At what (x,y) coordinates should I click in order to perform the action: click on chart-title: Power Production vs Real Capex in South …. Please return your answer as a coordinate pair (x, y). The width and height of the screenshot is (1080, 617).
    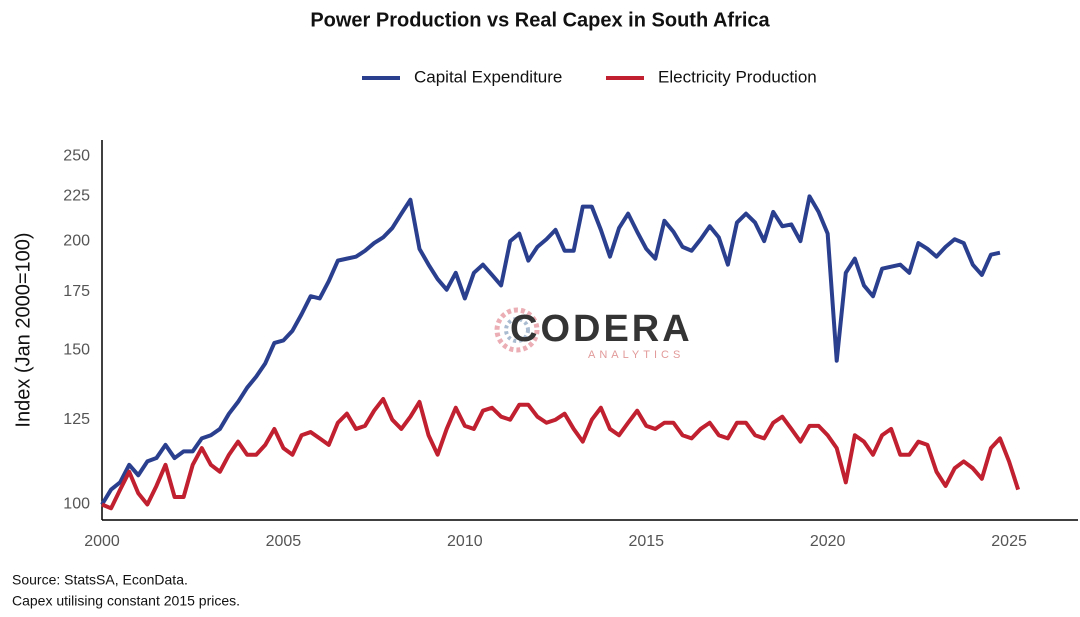
    Looking at the image, I should click on (540, 20).